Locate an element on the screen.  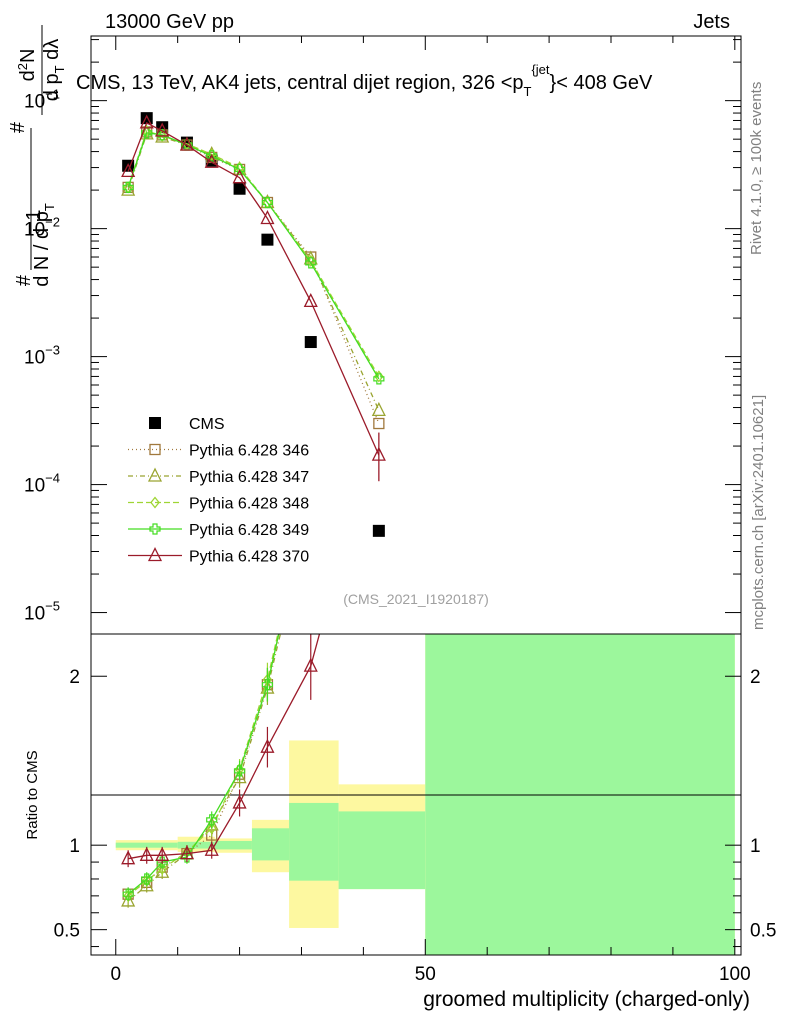
main-y-tick-label: 10⁻³ is located at coordinates (42, 356).